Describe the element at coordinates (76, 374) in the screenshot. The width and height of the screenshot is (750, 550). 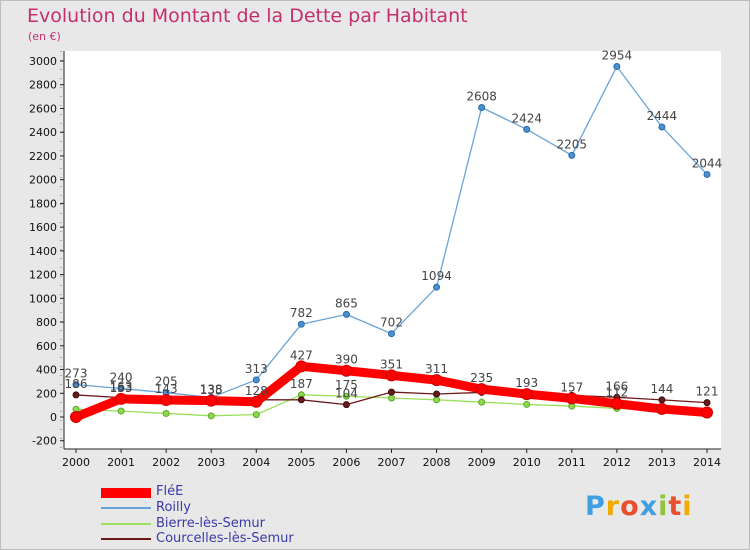
I see `data-label: 273` at that location.